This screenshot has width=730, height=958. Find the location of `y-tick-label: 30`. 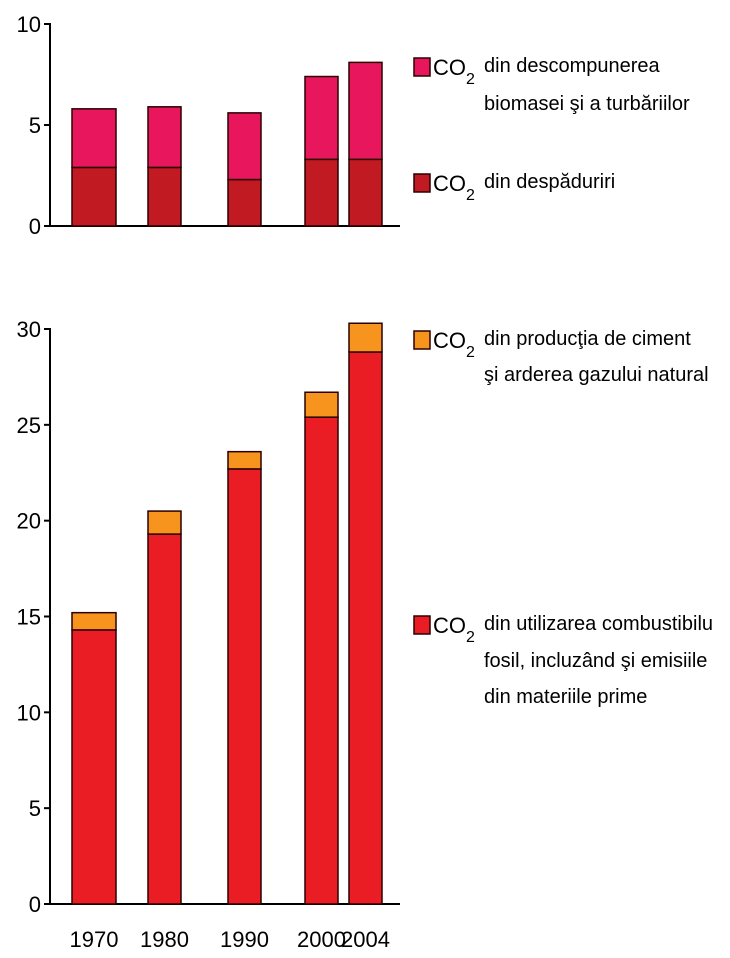

y-tick-label: 30 is located at coordinates (29, 329).